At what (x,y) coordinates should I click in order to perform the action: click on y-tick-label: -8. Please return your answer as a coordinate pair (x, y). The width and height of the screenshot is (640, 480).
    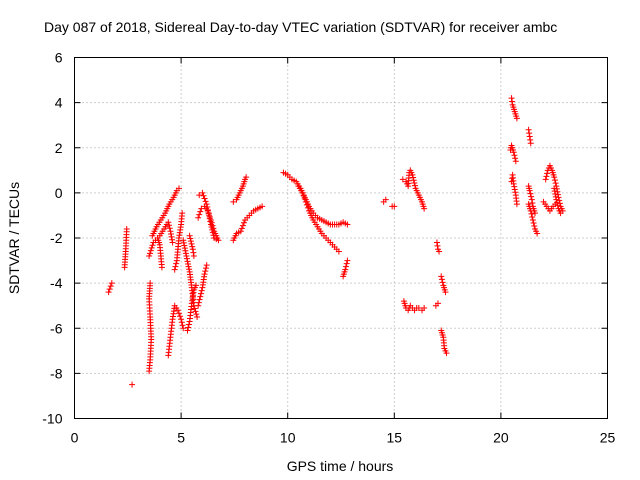
    Looking at the image, I should click on (56, 373).